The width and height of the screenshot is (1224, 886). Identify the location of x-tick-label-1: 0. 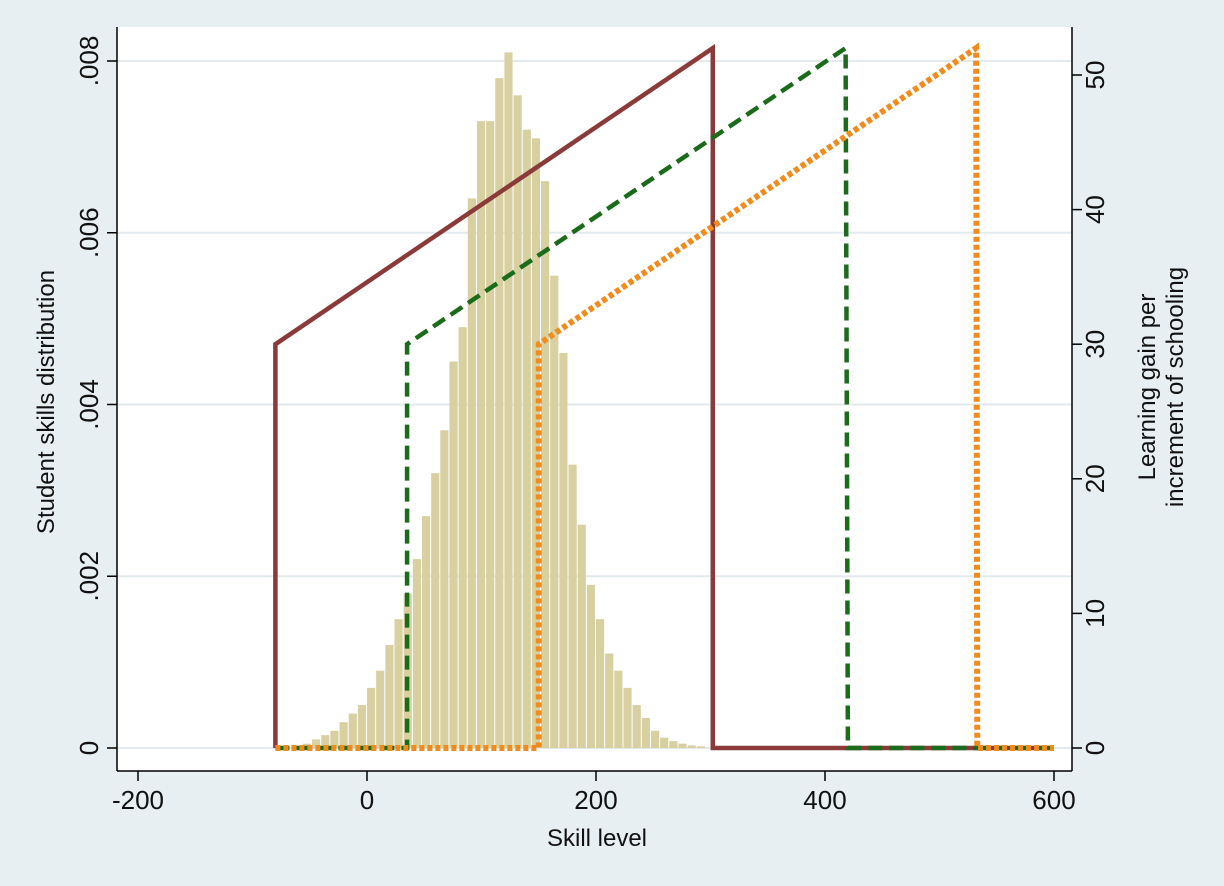
(367, 800).